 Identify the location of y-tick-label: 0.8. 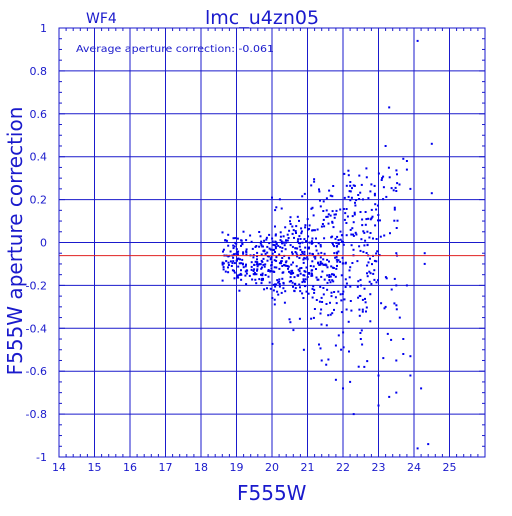
(39, 71).